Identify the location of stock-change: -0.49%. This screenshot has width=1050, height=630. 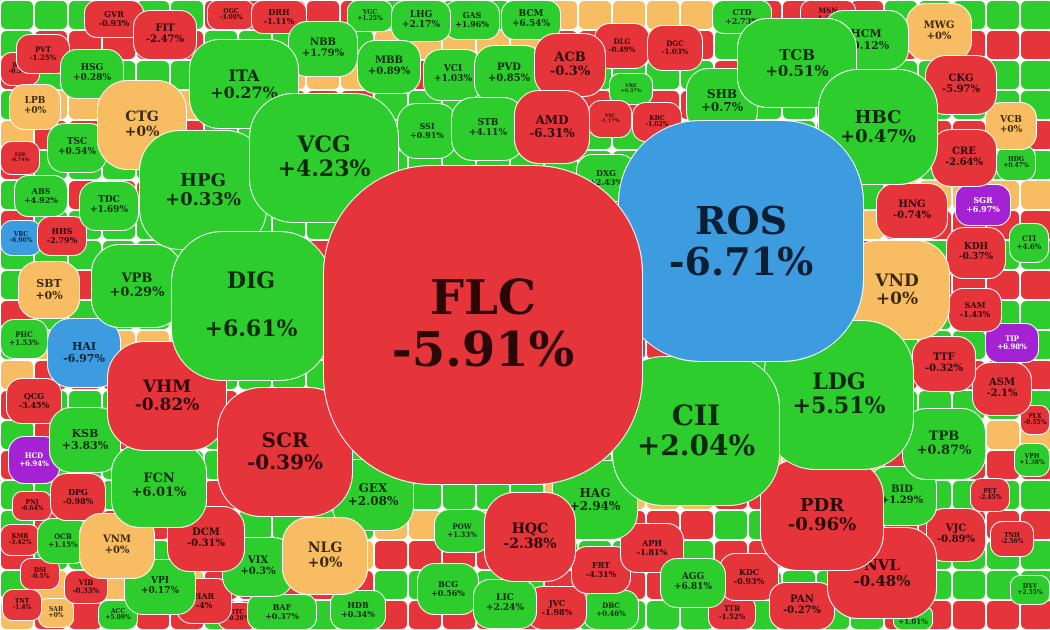
(622, 49).